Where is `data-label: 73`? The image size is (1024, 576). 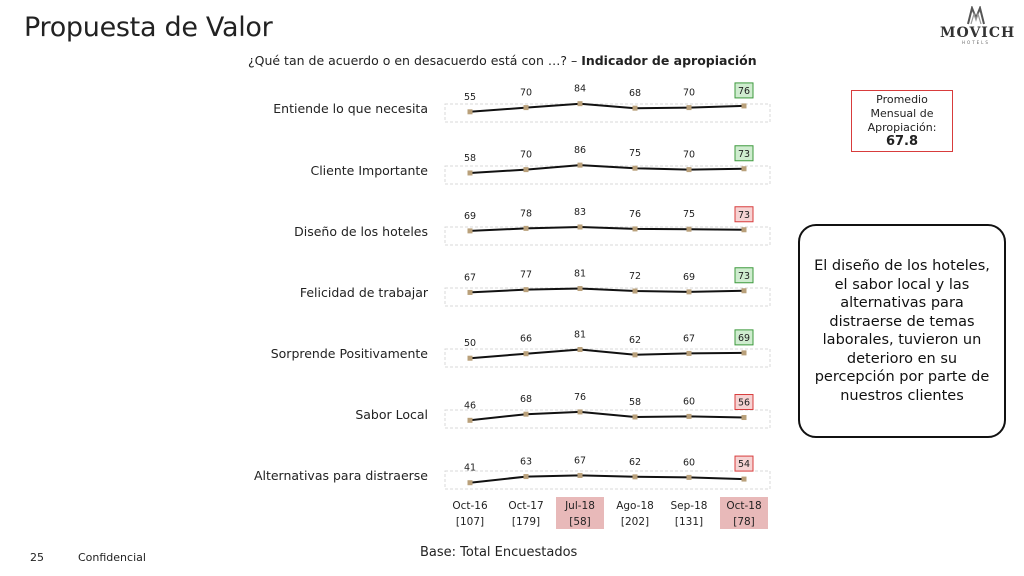
data-label: 73 is located at coordinates (744, 276).